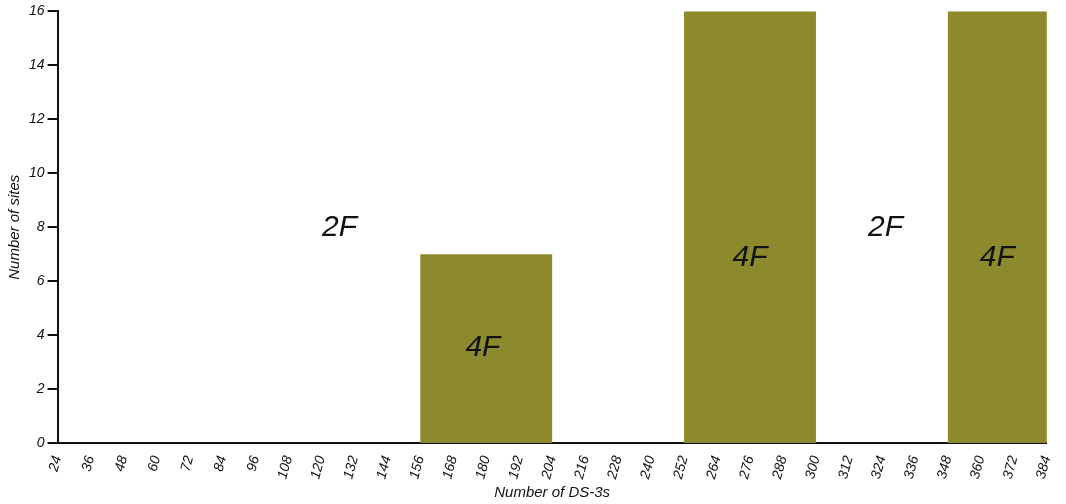 The height and width of the screenshot is (504, 1066). I want to click on x-tick-label: 96, so click(252, 463).